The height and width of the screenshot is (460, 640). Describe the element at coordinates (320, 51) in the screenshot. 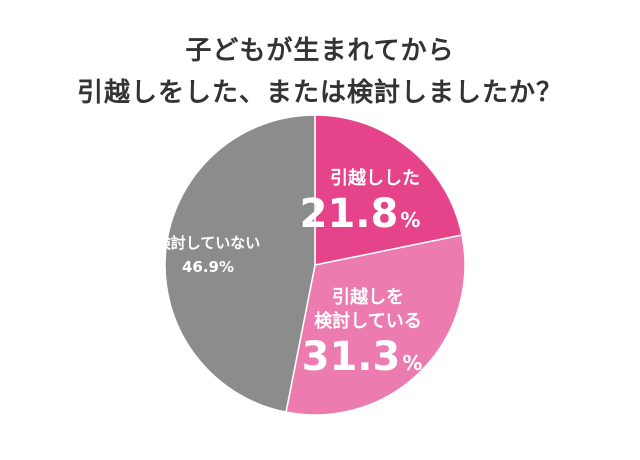

I see `chart-title-line-1: 子どもが生まれてから` at that location.